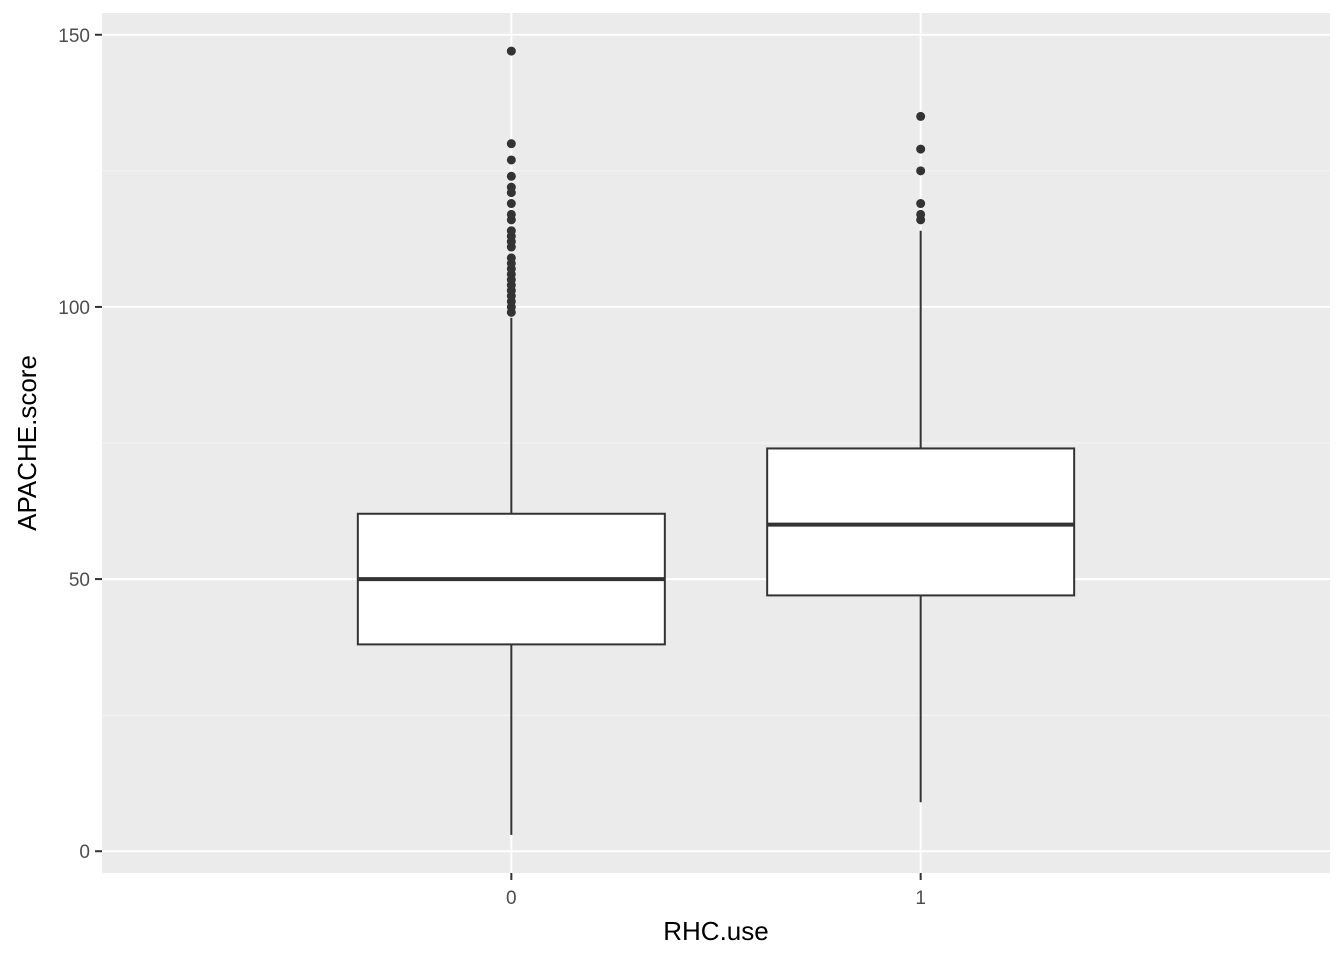 This screenshot has width=1344, height=960. I want to click on y-tick-label: 100, so click(74, 308).